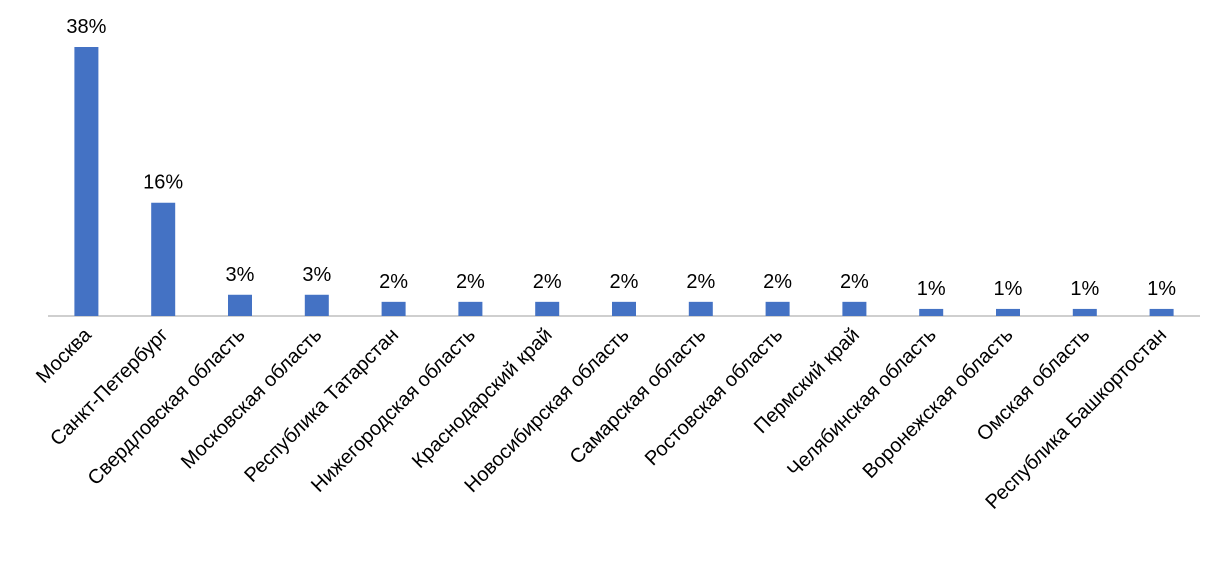 Image resolution: width=1229 pixels, height=588 pixels. I want to click on x-tick-label: Самарская область, so click(638, 396).